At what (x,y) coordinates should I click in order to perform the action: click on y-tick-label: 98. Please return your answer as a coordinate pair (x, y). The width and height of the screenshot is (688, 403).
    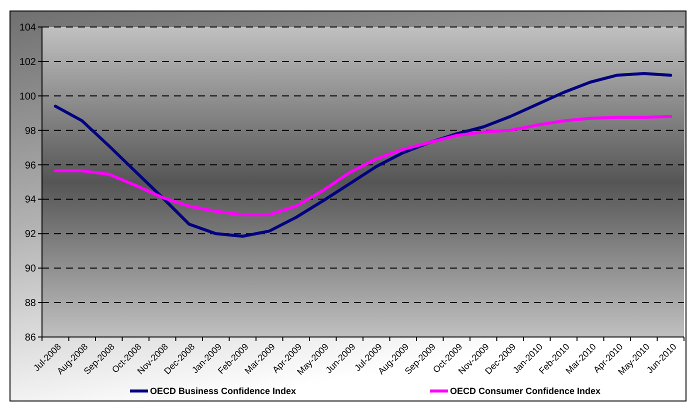
    Looking at the image, I should click on (30, 131).